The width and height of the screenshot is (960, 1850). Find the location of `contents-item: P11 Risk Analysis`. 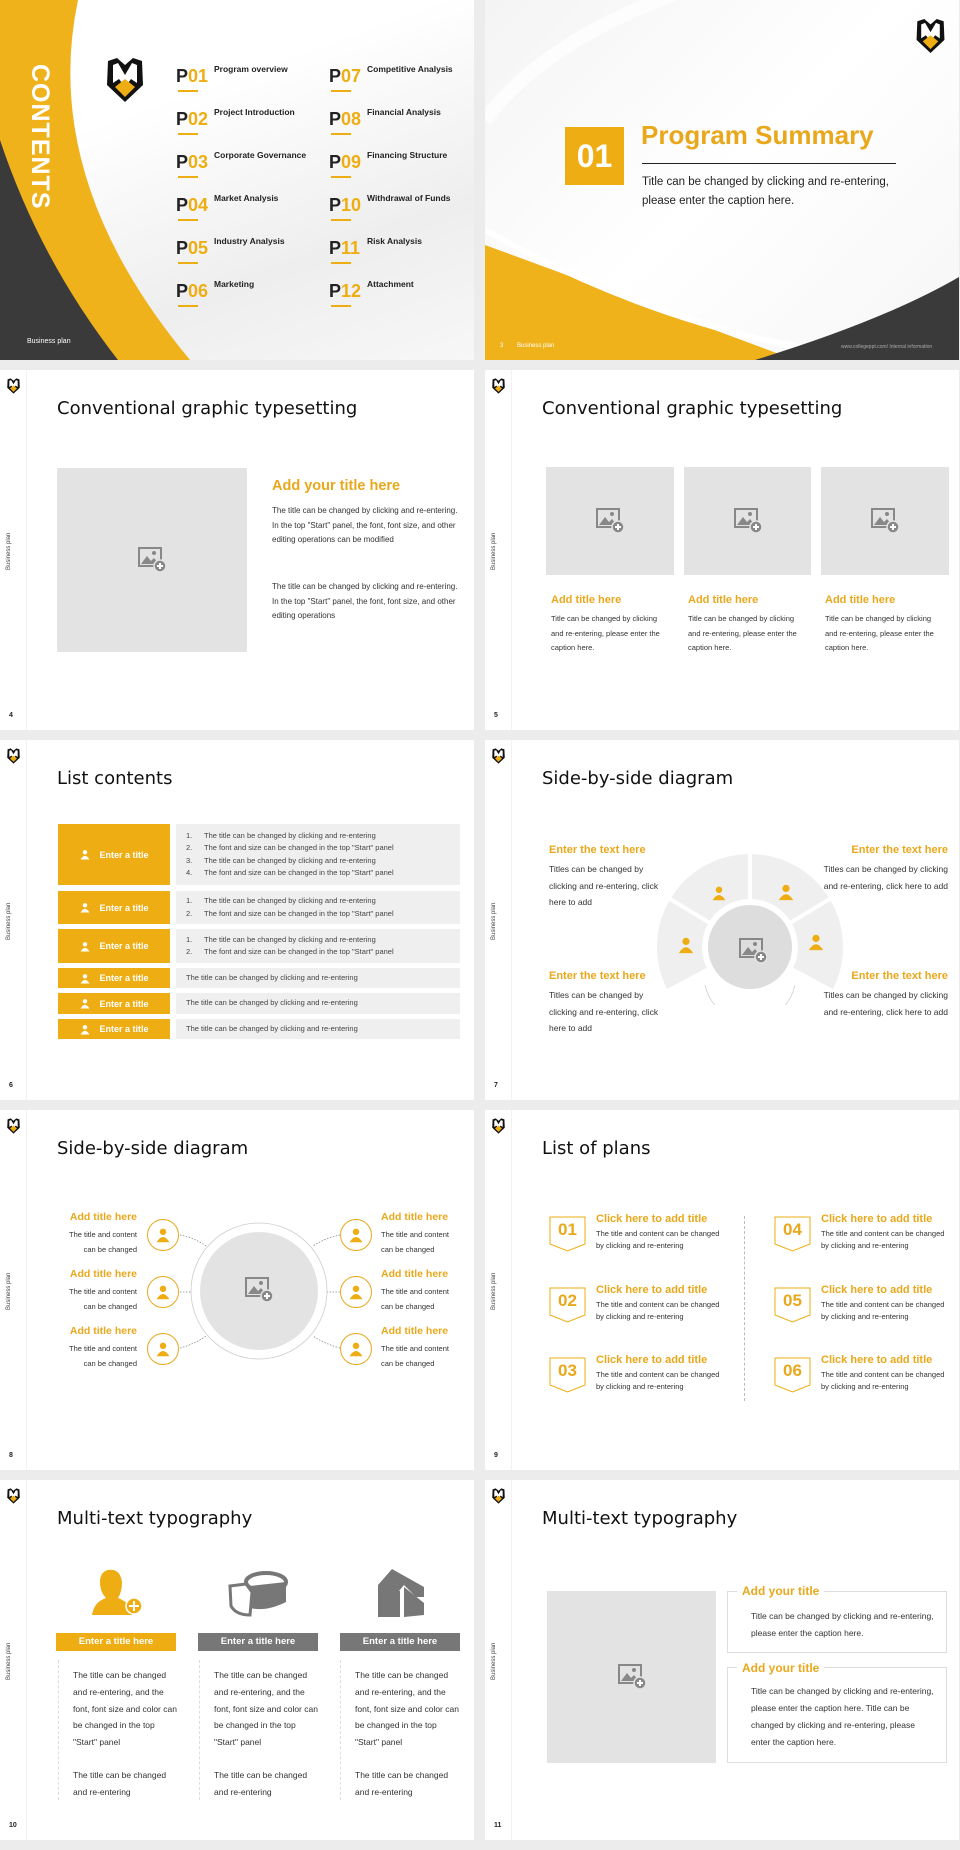

contents-item: P11 Risk Analysis is located at coordinates (401, 248).